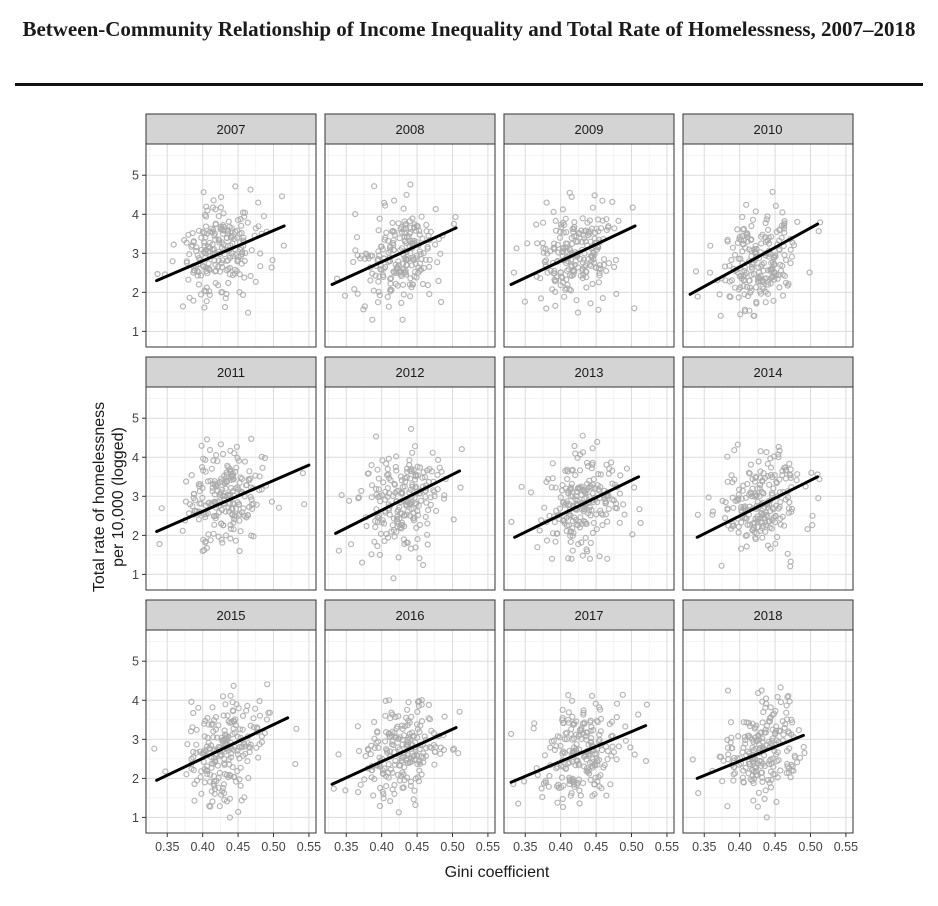  What do you see at coordinates (222, 749) in the screenshot?
I see `regression-line` at bounding box center [222, 749].